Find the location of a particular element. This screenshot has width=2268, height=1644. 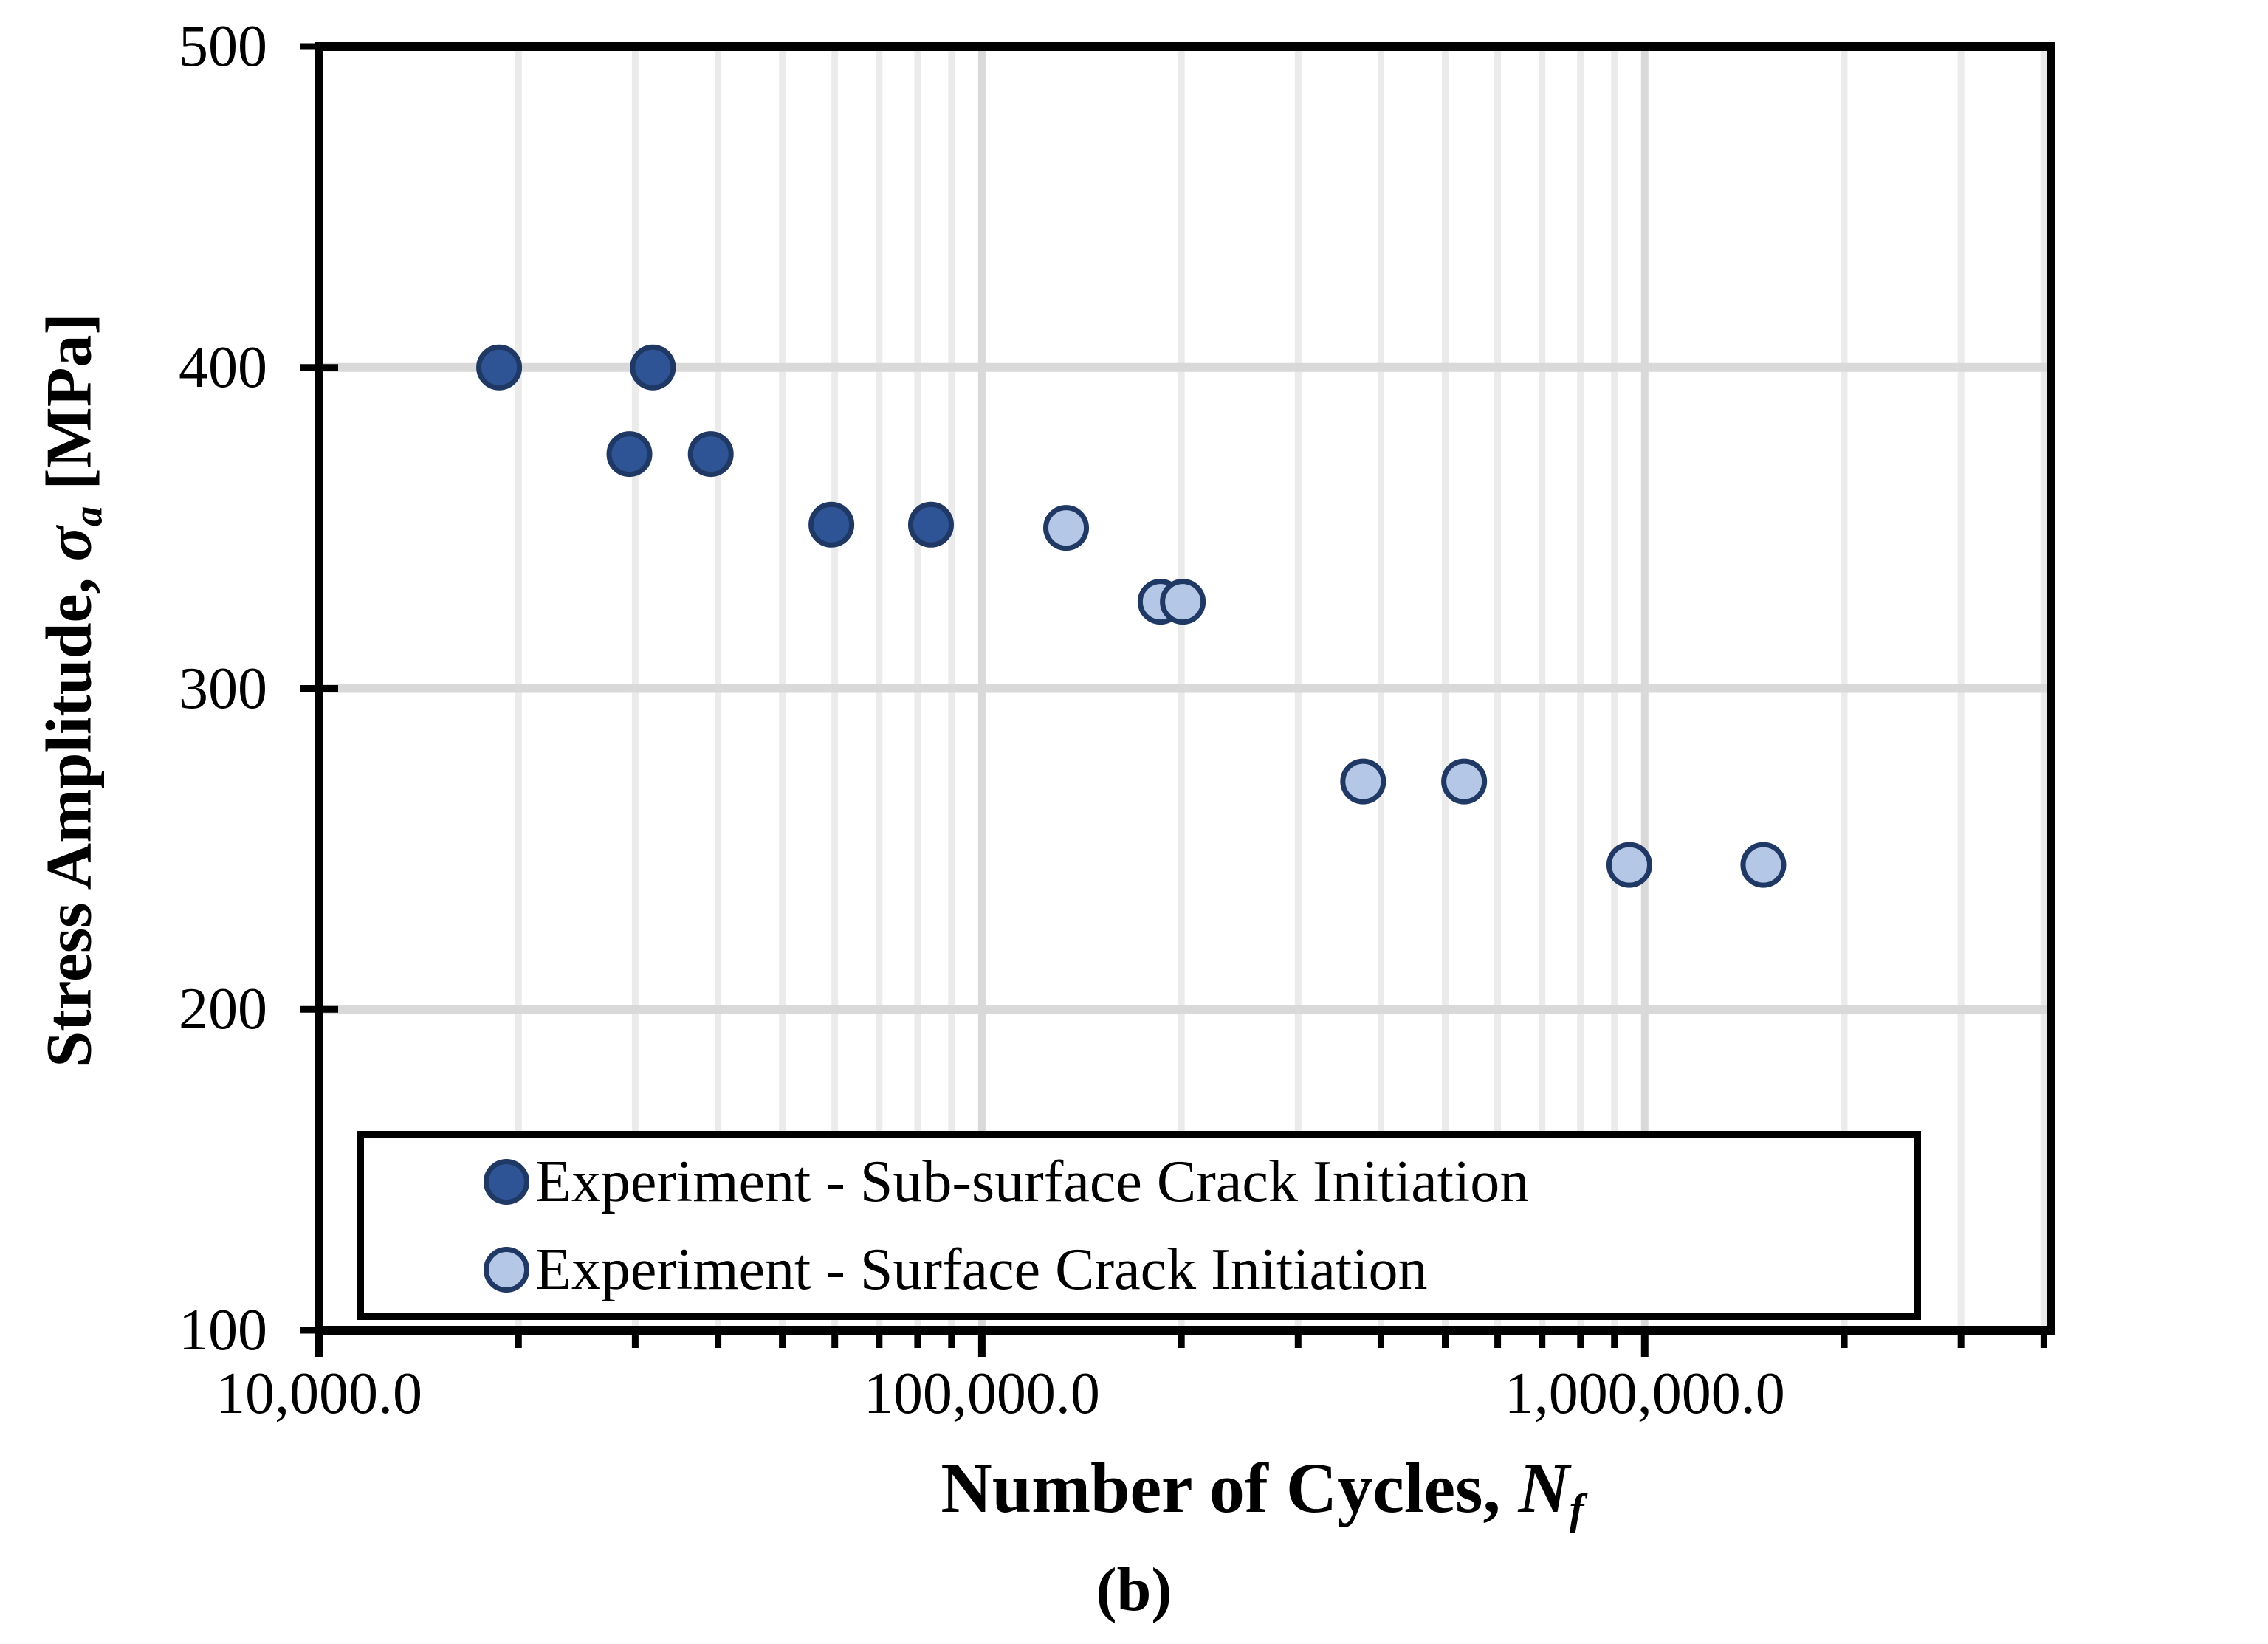

y-tick-label-200: 200 is located at coordinates (223, 1009).